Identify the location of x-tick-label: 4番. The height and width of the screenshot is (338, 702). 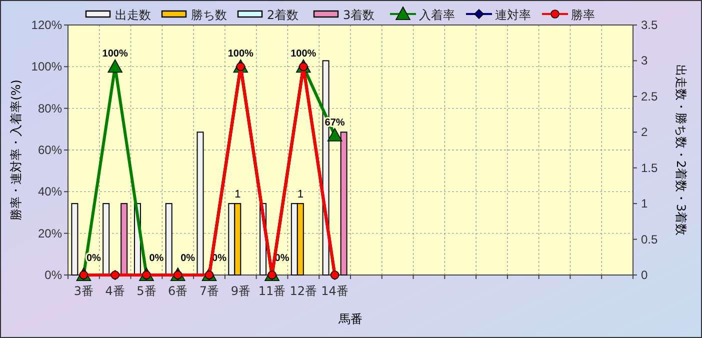
(115, 291).